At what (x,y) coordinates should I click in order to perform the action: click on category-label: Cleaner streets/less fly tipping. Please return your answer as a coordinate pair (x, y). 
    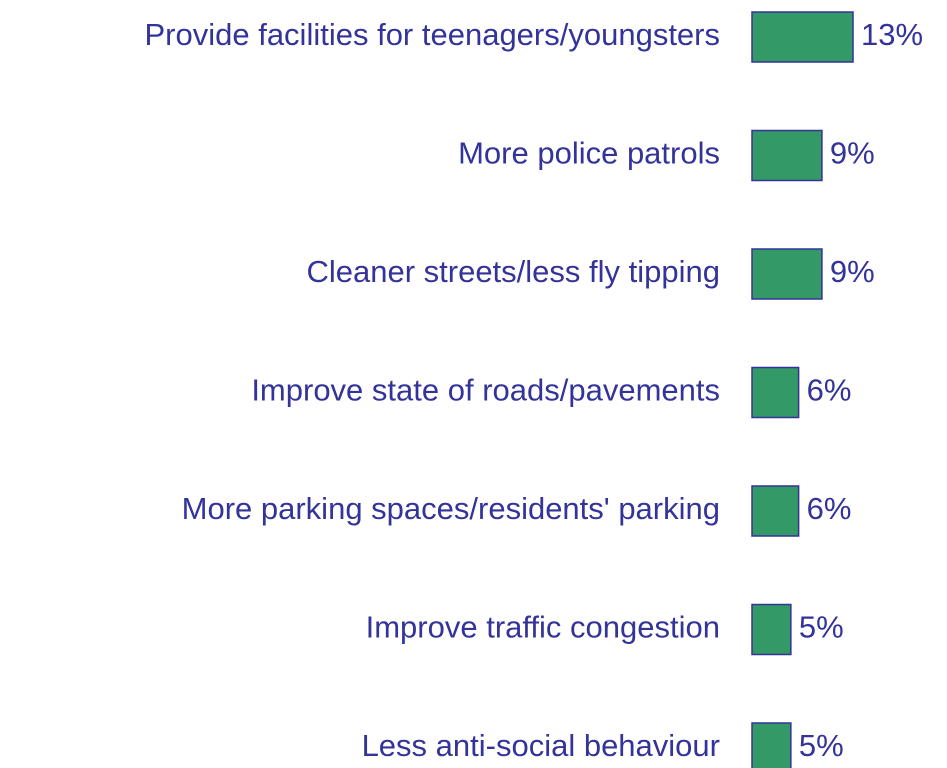
    Looking at the image, I should click on (513, 271).